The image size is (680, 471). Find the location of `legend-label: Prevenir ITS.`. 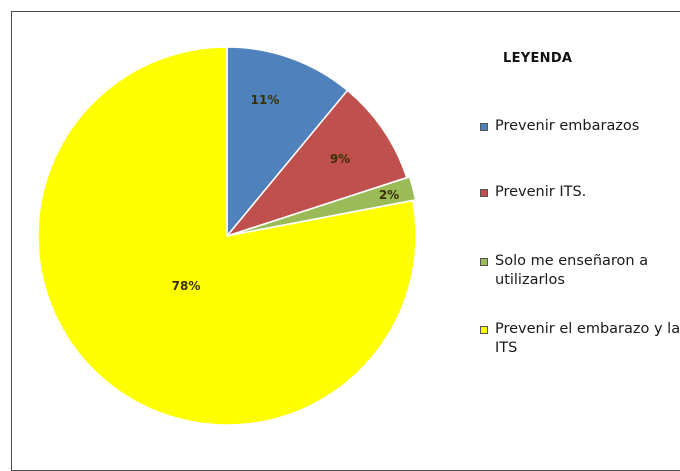

legend-label: Prevenir ITS. is located at coordinates (541, 192).